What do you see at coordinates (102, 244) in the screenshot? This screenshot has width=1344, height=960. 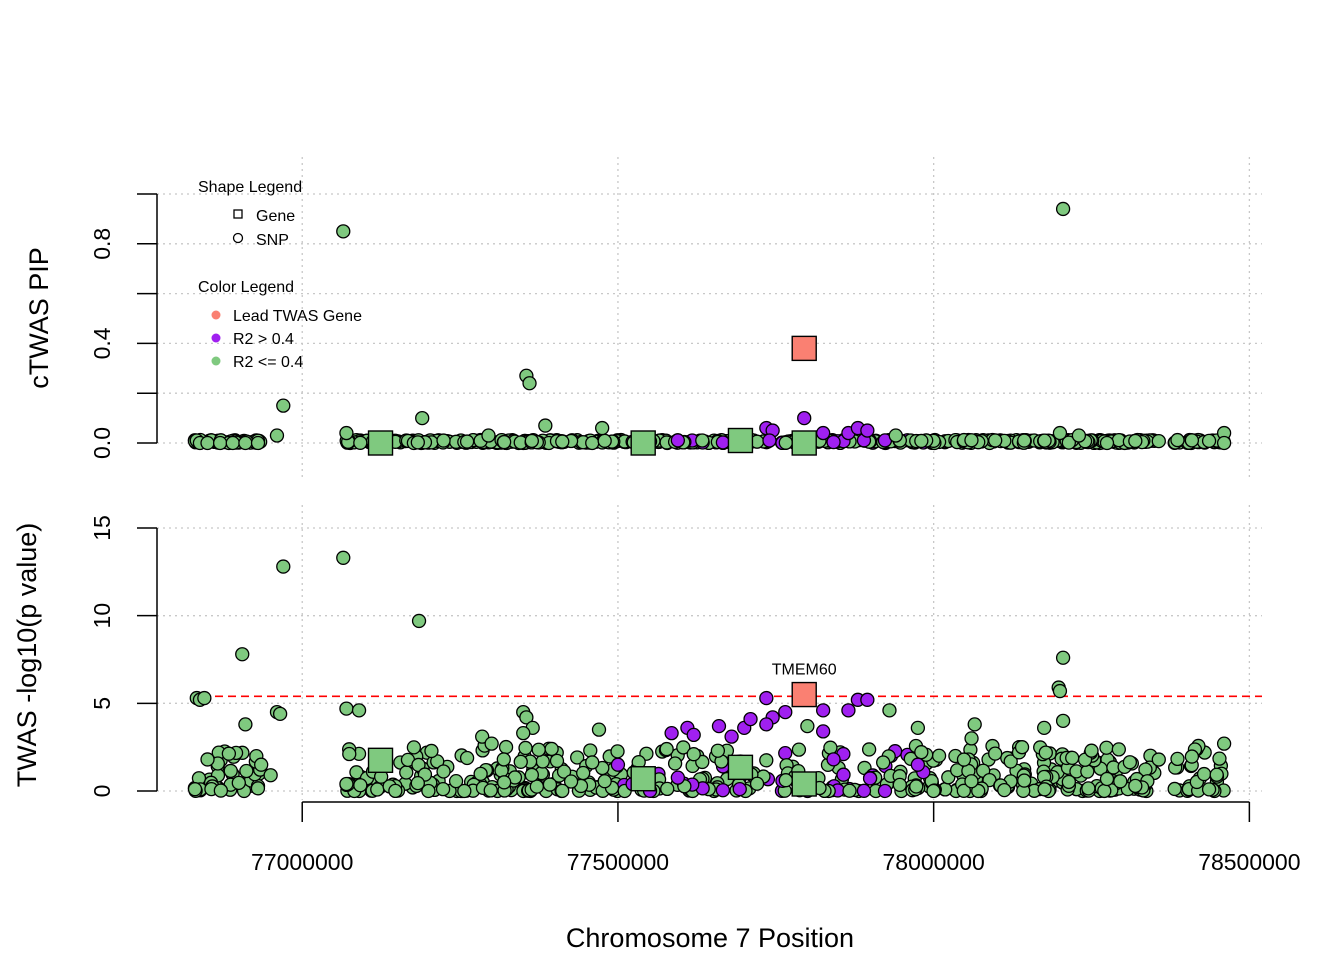 I see `pip-y-tick-label: 0.8` at bounding box center [102, 244].